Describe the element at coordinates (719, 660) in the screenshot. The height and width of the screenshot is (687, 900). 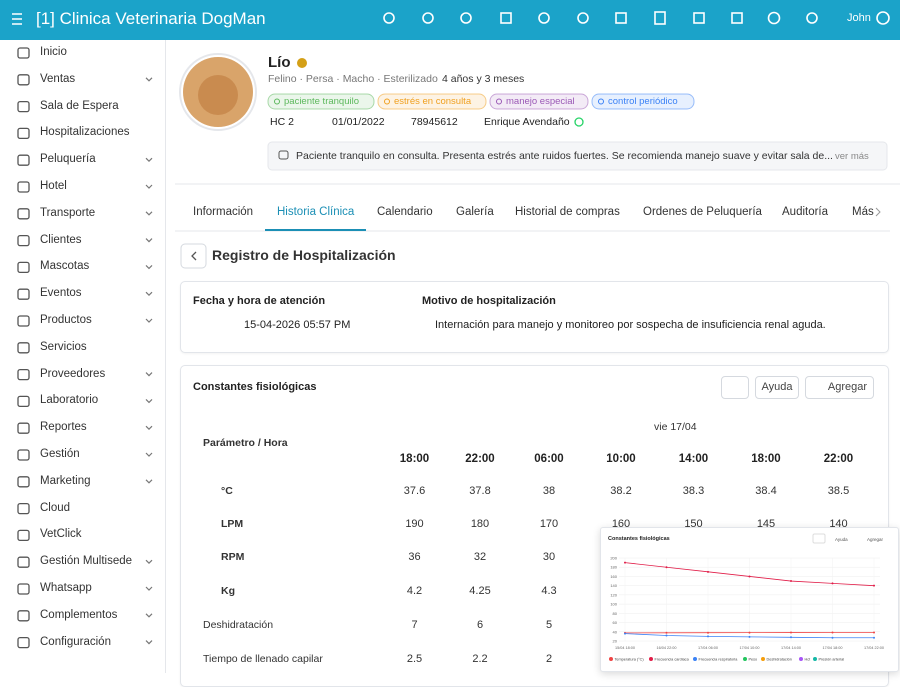
I see `legend-label: Frecuencia respiratoria` at that location.